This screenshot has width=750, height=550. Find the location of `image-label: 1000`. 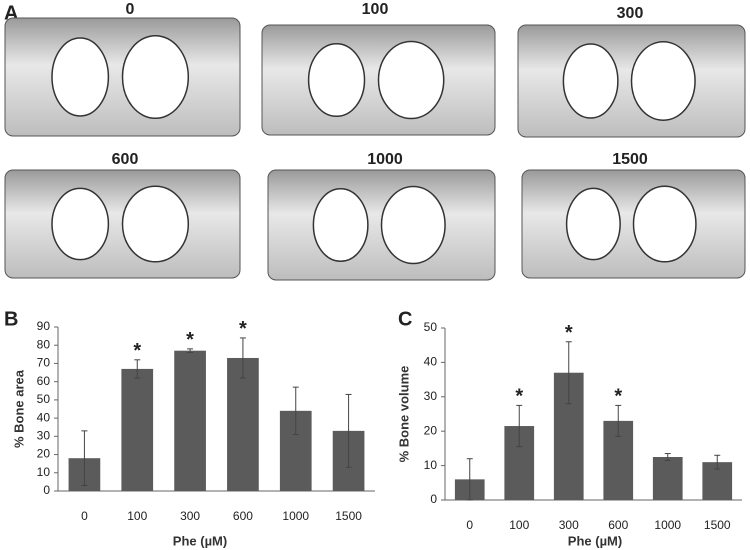

image-label: 1000 is located at coordinates (385, 159).